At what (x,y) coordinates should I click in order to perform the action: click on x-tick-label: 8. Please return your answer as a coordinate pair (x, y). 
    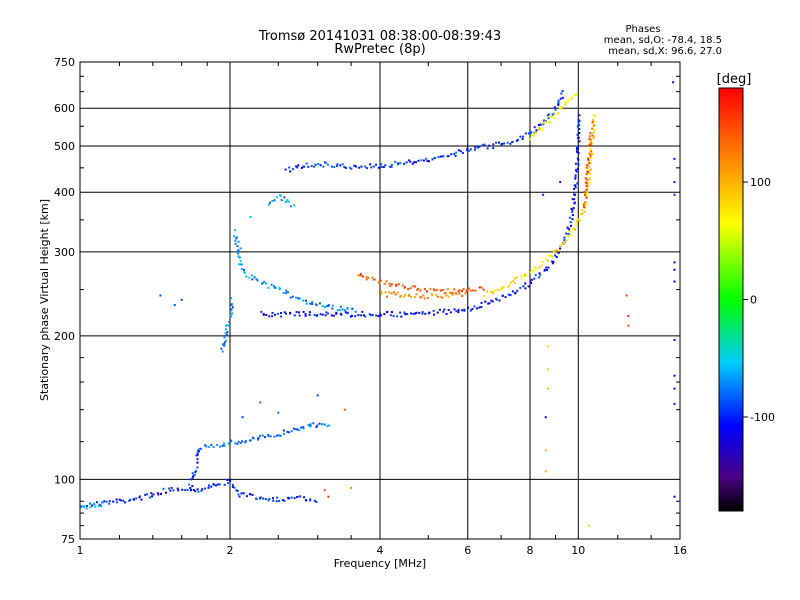
    Looking at the image, I should click on (530, 550).